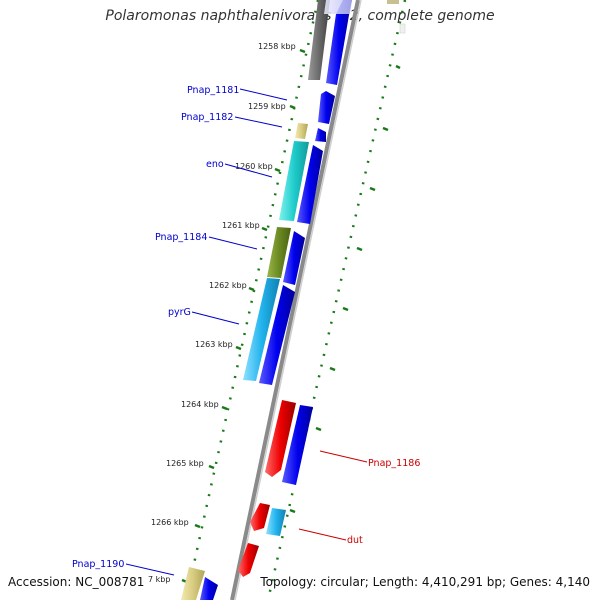 The image size is (600, 600). What do you see at coordinates (159, 579) in the screenshot?
I see `tick-label: 7 kbp` at bounding box center [159, 579].